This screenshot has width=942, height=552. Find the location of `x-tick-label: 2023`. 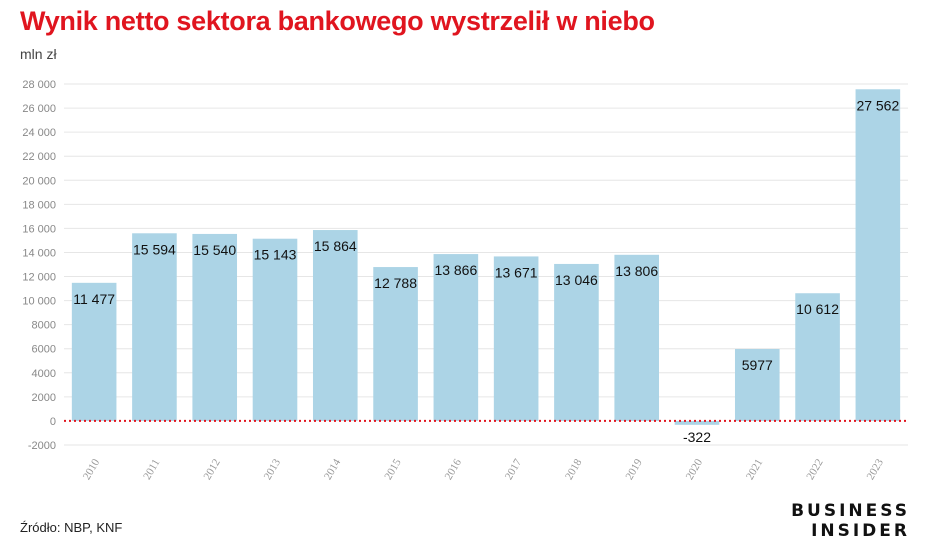

x-tick-label: 2023 is located at coordinates (876, 469).